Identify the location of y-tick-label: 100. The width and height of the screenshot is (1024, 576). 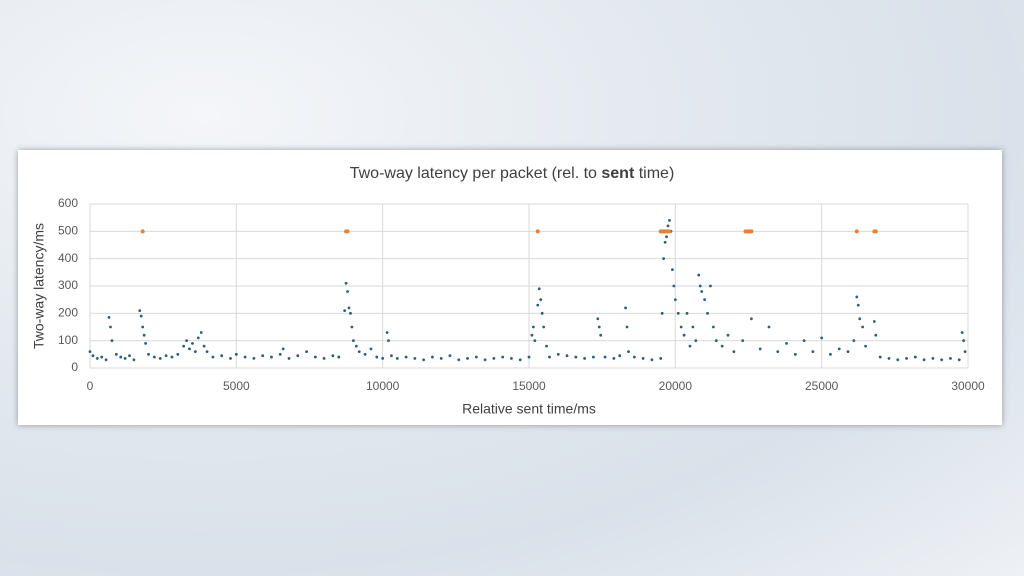
(68, 340).